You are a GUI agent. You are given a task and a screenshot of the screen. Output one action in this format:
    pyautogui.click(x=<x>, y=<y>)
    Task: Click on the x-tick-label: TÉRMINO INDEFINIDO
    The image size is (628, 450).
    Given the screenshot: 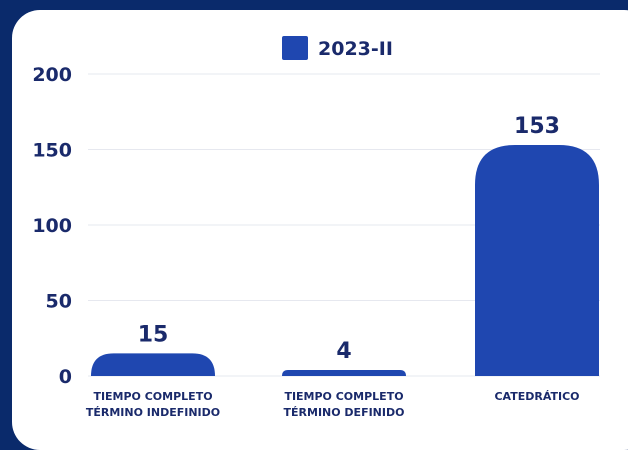 What is the action you would take?
    pyautogui.click(x=153, y=412)
    